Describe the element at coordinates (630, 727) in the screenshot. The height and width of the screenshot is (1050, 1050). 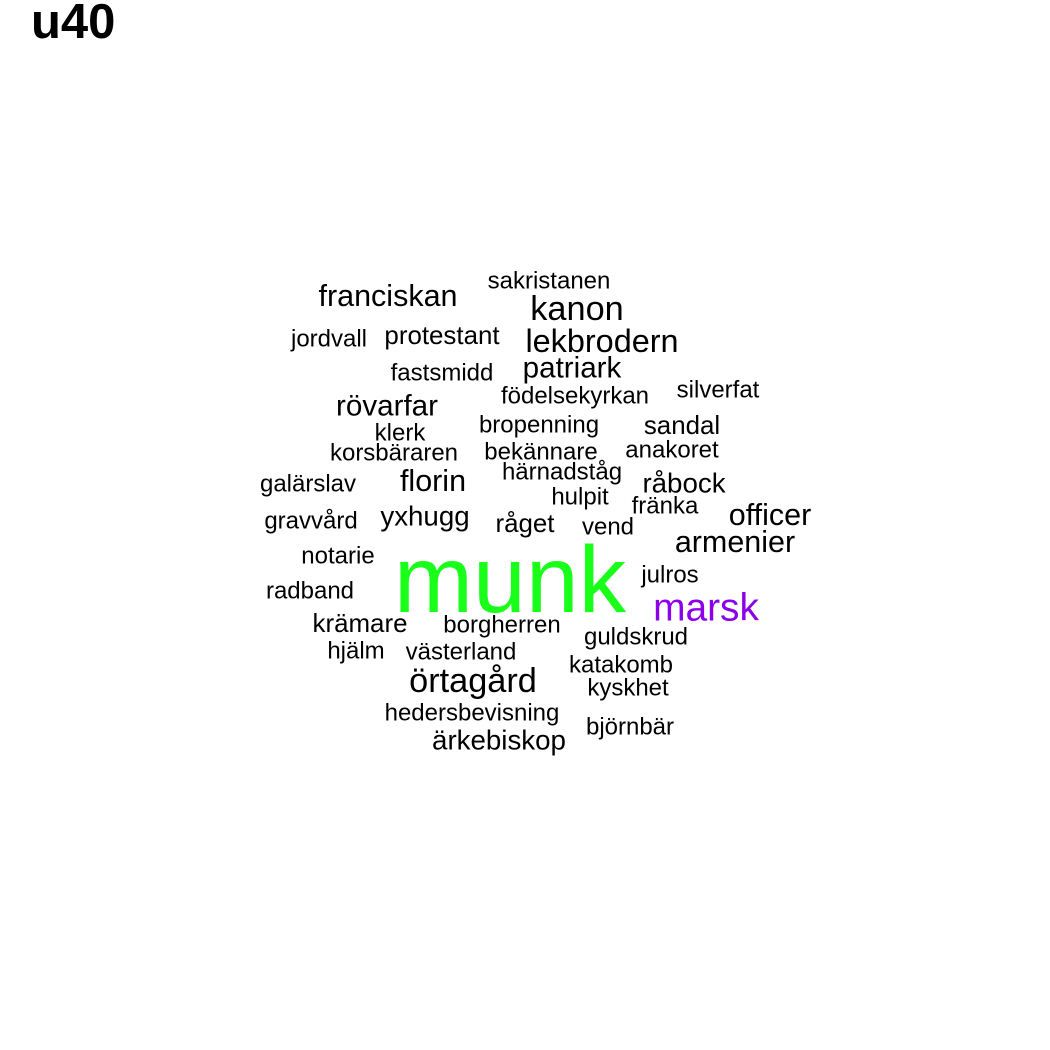
I see `word-bjornbar: björnbär` at that location.